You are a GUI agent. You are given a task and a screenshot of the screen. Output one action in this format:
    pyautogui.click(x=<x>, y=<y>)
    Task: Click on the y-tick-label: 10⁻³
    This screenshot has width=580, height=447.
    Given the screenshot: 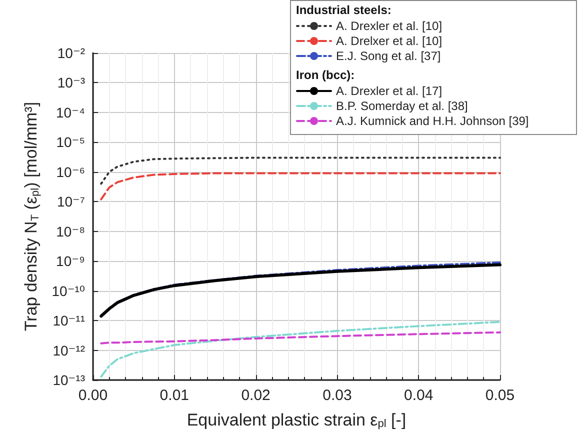 What is the action you would take?
    pyautogui.click(x=71, y=82)
    